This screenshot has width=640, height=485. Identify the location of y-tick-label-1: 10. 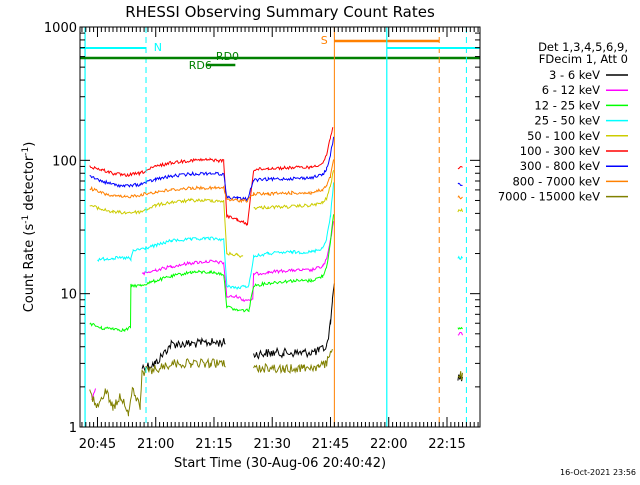
(68, 295).